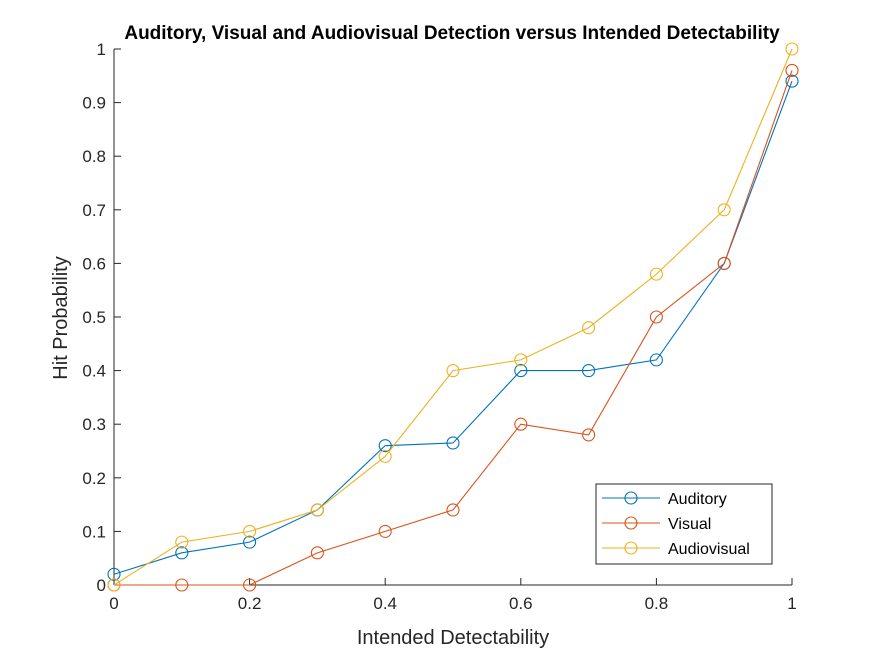 The image size is (875, 656). What do you see at coordinates (453, 638) in the screenshot?
I see `x-axis-label: Intended Detectability` at bounding box center [453, 638].